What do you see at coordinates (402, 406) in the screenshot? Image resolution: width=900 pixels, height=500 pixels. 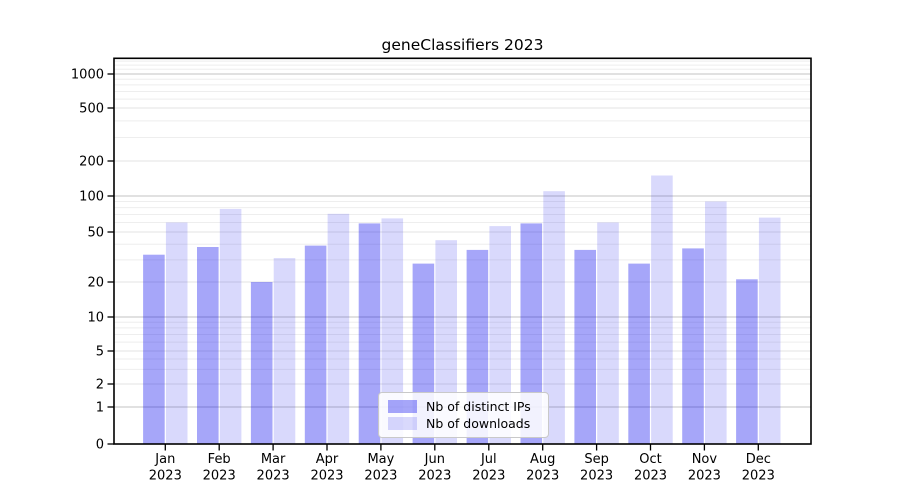 I see `legend-swatch-distinct-ips` at bounding box center [402, 406].